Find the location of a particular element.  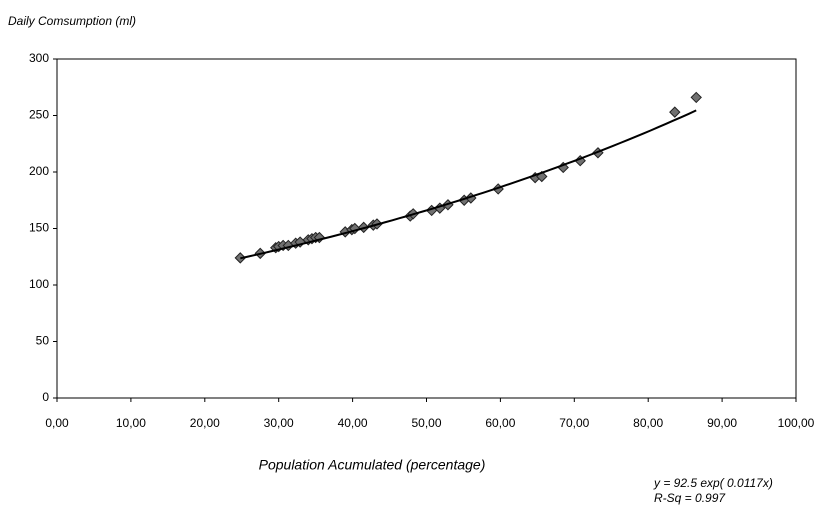

x-tick-label: 60,00 is located at coordinates (500, 423).